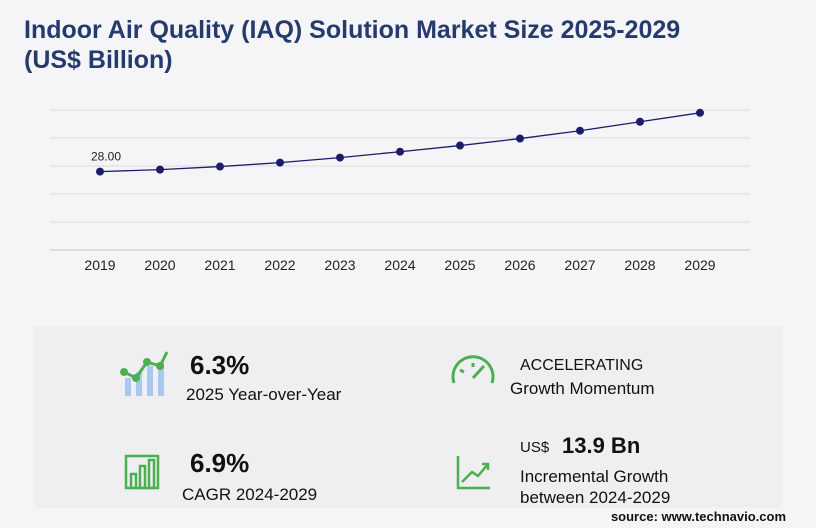 This screenshot has height=528, width=816. What do you see at coordinates (106, 157) in the screenshot?
I see `data-label: 28.00` at bounding box center [106, 157].